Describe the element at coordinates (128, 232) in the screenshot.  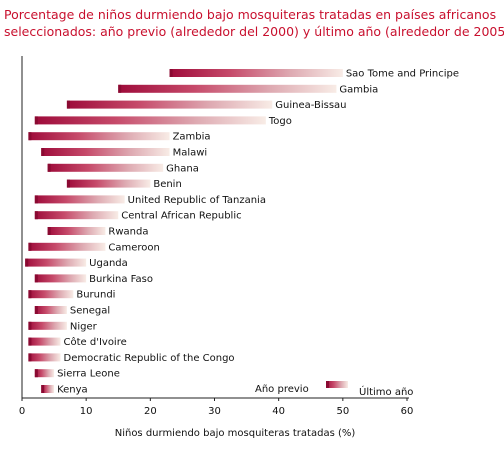
I see `category-label: Rwanda` at that location.